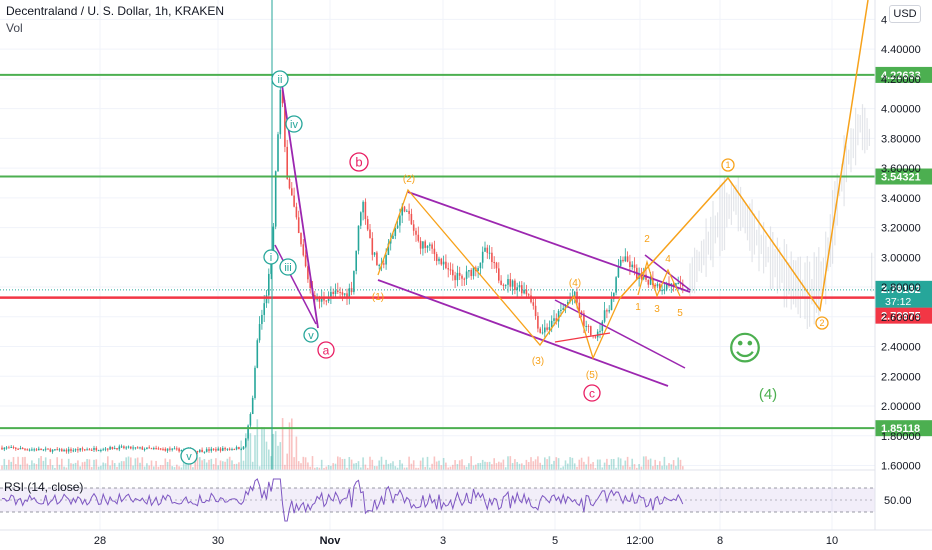 The image size is (932, 550). What do you see at coordinates (898, 302) in the screenshot?
I see `countdown-label: 37:12` at bounding box center [898, 302].